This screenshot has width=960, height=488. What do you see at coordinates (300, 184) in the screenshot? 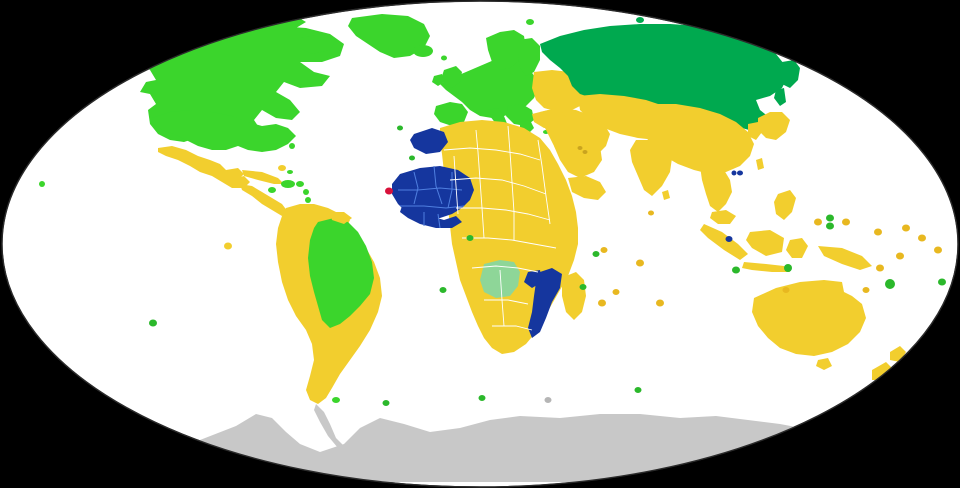
I see `region-puerto-rico` at bounding box center [300, 184].